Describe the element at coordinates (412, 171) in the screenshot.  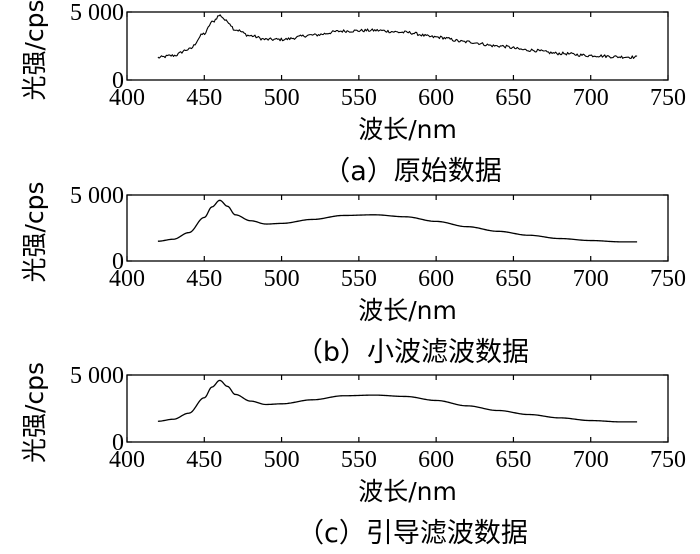
I see `panel-caption: （a）原始数据` at that location.